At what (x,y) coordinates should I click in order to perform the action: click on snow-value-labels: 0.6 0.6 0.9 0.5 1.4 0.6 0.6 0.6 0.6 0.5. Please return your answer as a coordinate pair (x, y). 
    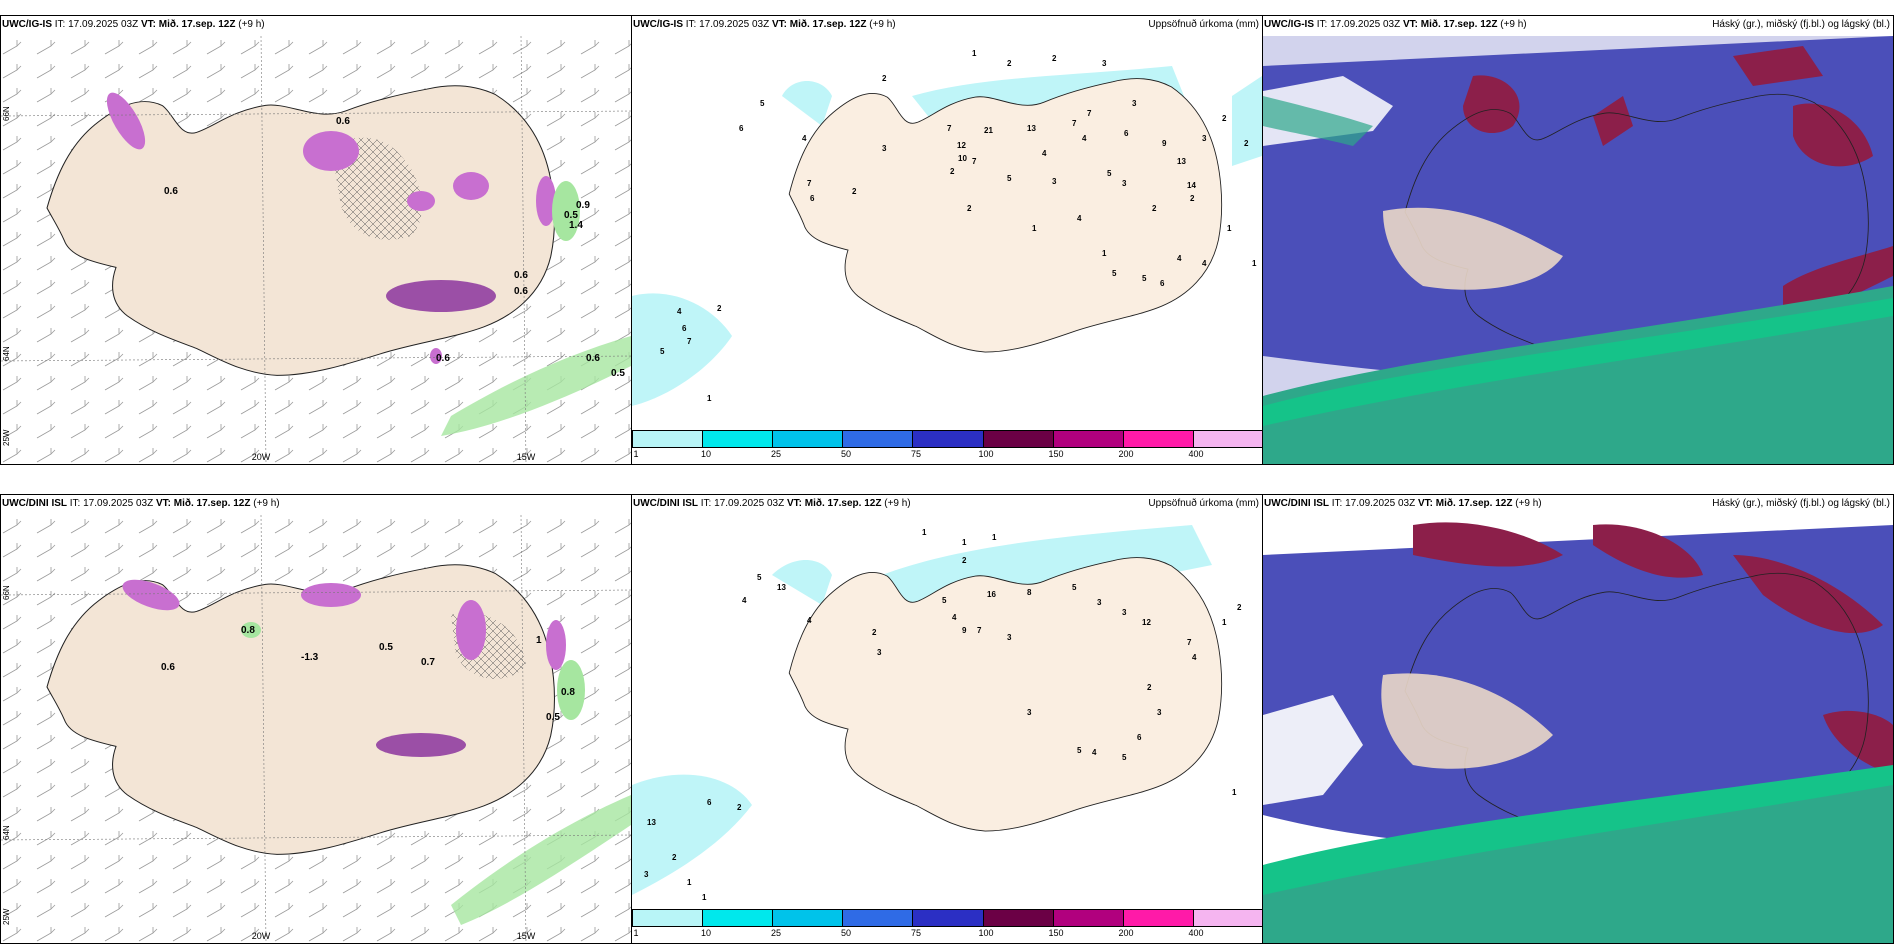
    Looking at the image, I should click on (394, 247).